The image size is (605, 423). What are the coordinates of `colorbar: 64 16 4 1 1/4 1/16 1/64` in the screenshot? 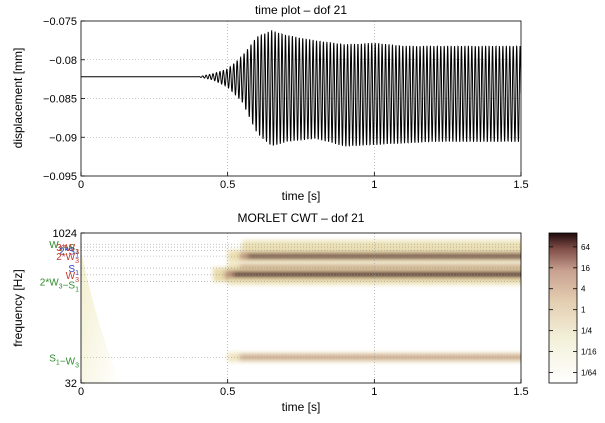 It's located at (572, 308).